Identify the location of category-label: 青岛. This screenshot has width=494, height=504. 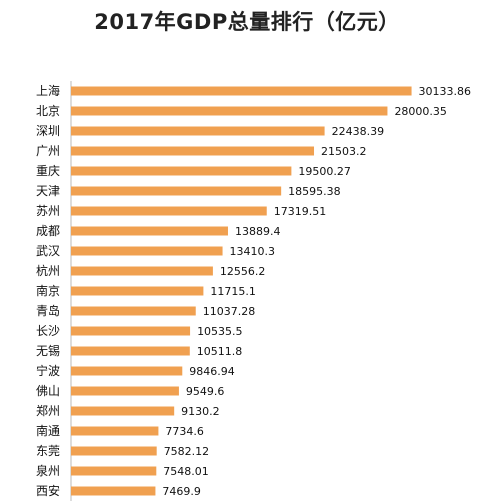
(48, 310).